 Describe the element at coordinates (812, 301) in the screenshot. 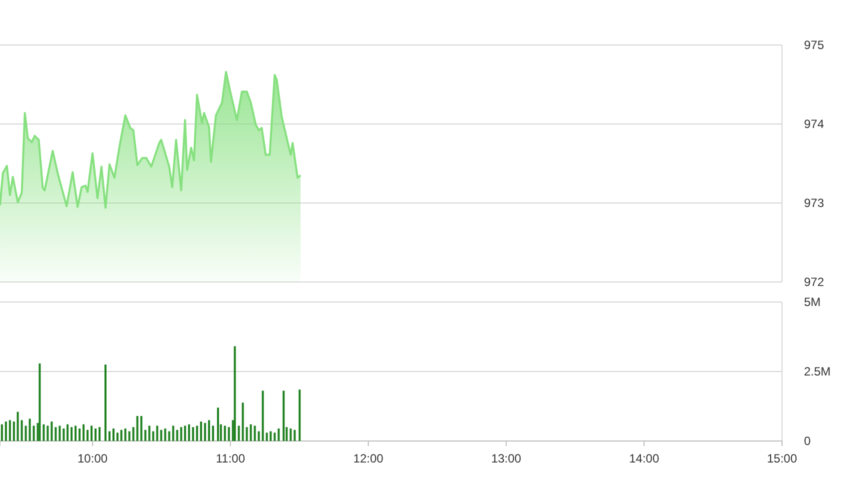

I see `y-tick-label: 5M` at that location.